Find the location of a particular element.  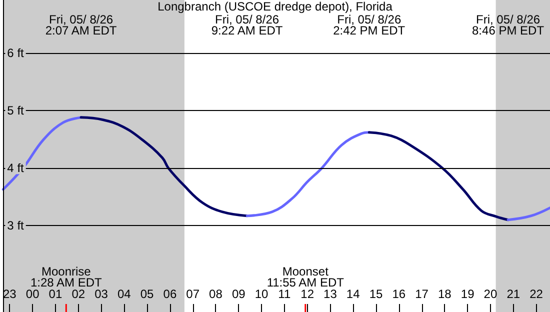

y-tick-label: 6 ft is located at coordinates (16, 53).